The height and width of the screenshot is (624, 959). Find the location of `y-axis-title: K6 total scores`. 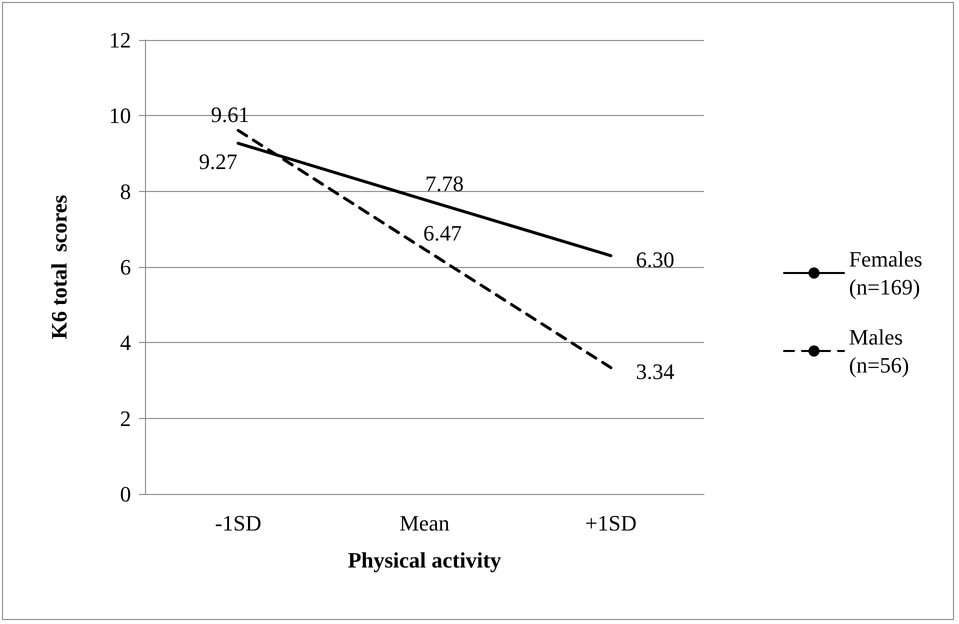

y-axis-title: K6 total scores is located at coordinates (59, 267).